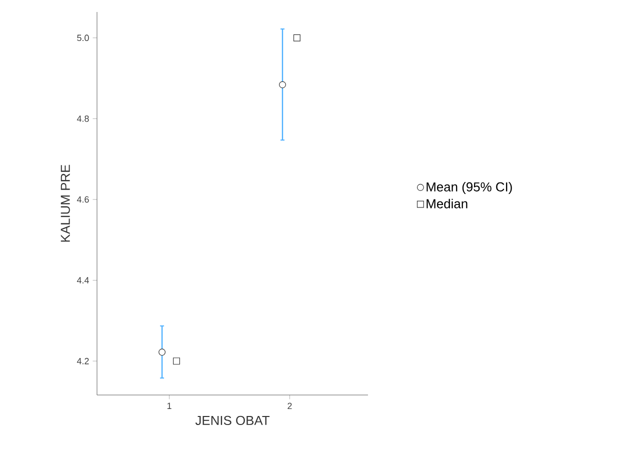 This screenshot has width=617, height=470. I want to click on legend-label: Mean (95% CI), so click(469, 188).